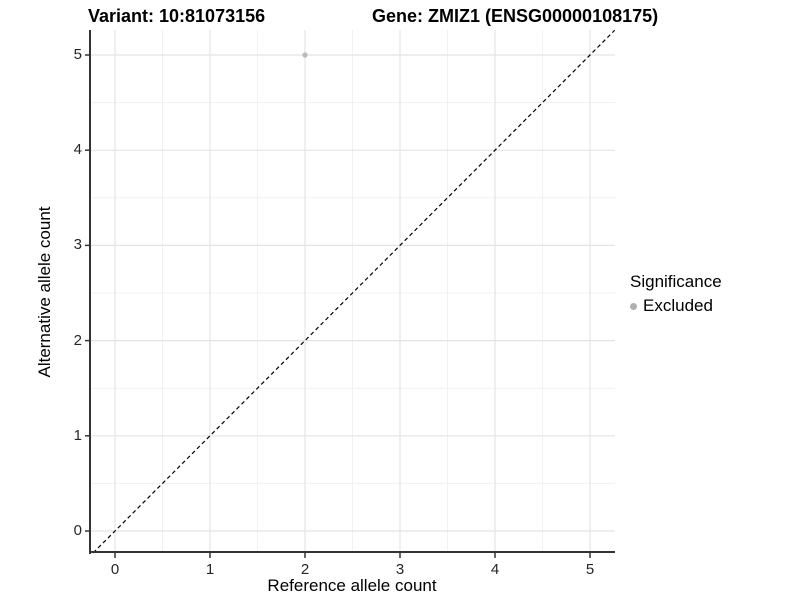 This screenshot has height=600, width=800. What do you see at coordinates (633, 306) in the screenshot?
I see `legend-point-icon` at bounding box center [633, 306].